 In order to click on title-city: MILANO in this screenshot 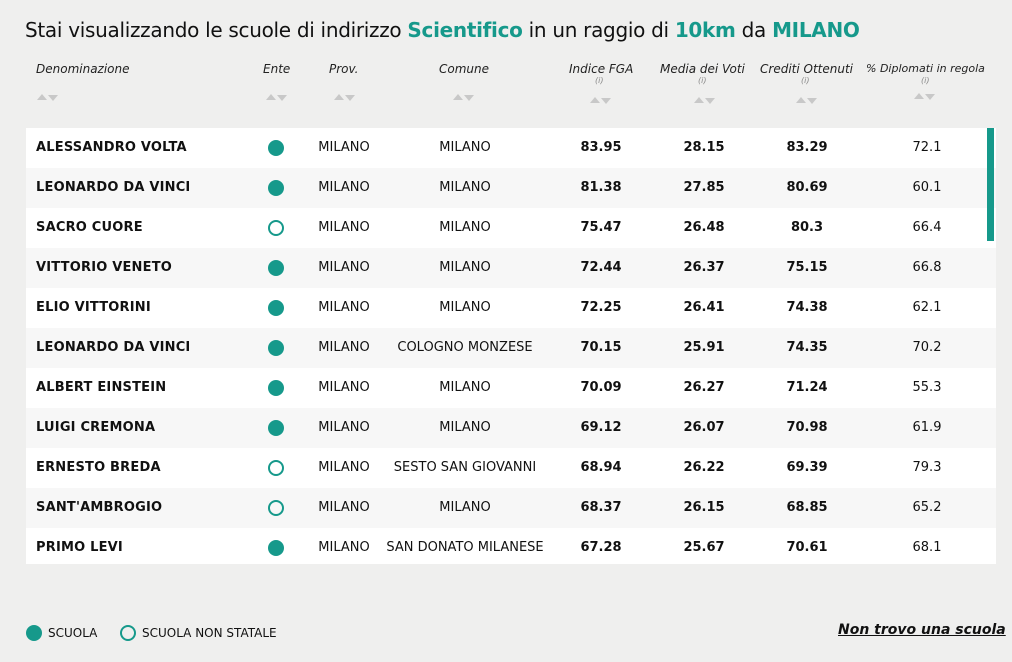, I will do `click(816, 30)`.